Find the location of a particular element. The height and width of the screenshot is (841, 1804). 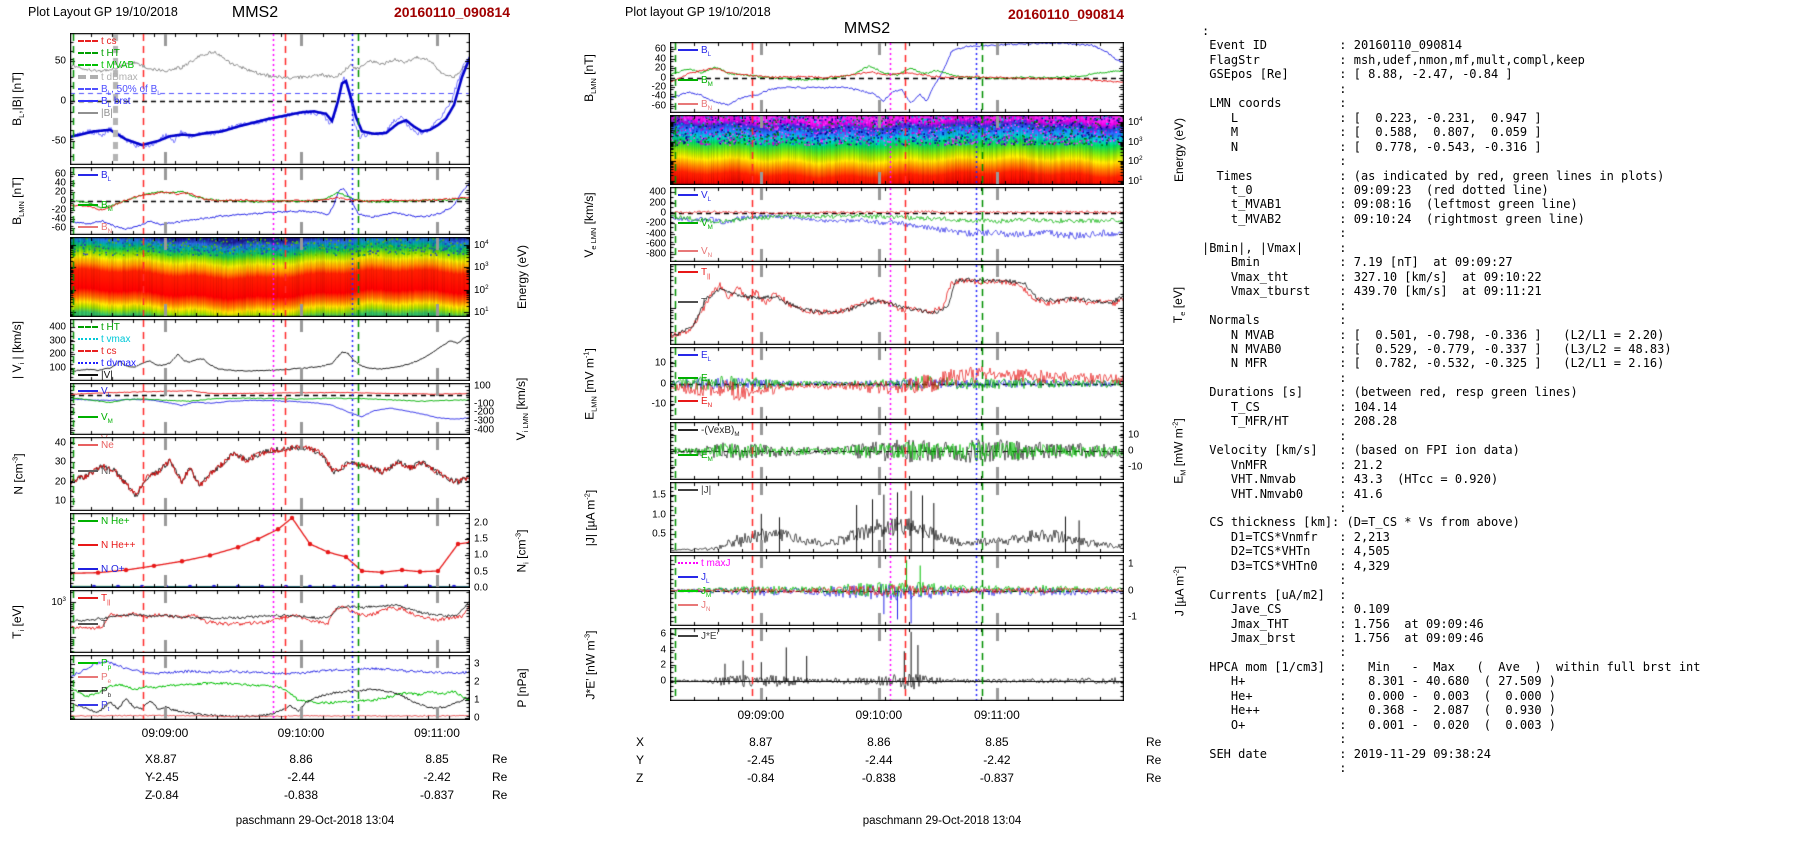

panel-vexb is located at coordinates (897, 451).